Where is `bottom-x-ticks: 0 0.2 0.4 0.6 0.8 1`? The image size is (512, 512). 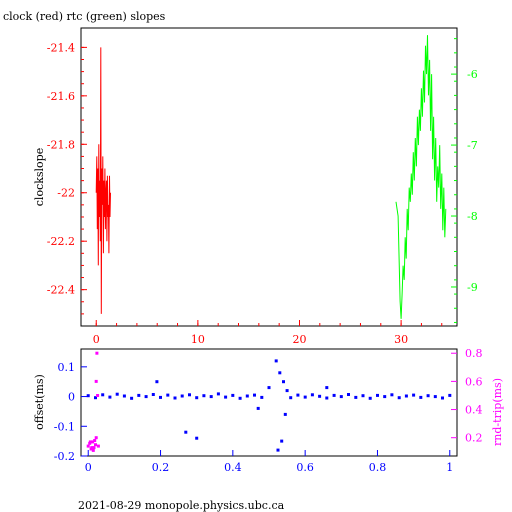
bottom-x-ticks: 0 0.2 0.4 0.6 0.8 1 is located at coordinates (269, 462).